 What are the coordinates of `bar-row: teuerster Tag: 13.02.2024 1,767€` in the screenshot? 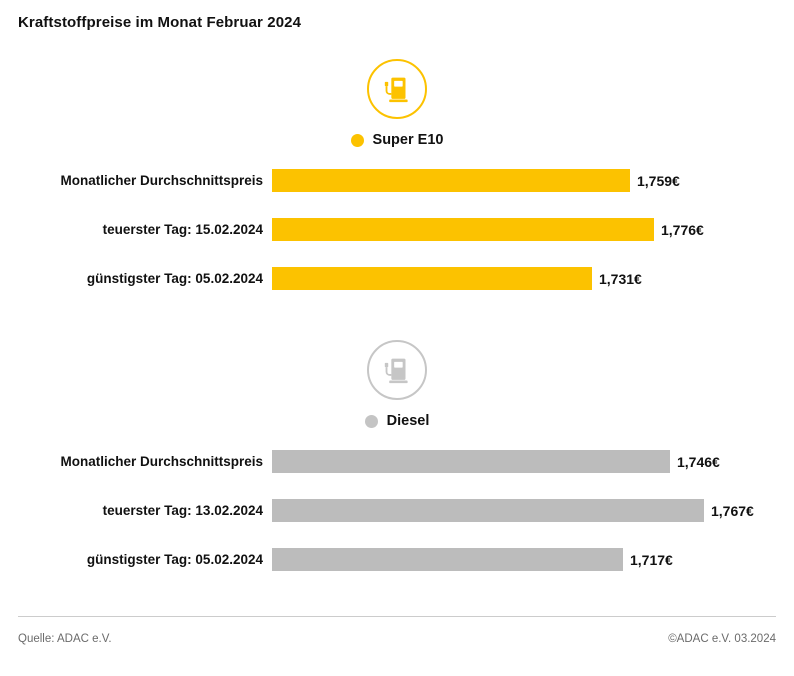 It's located at (397, 510).